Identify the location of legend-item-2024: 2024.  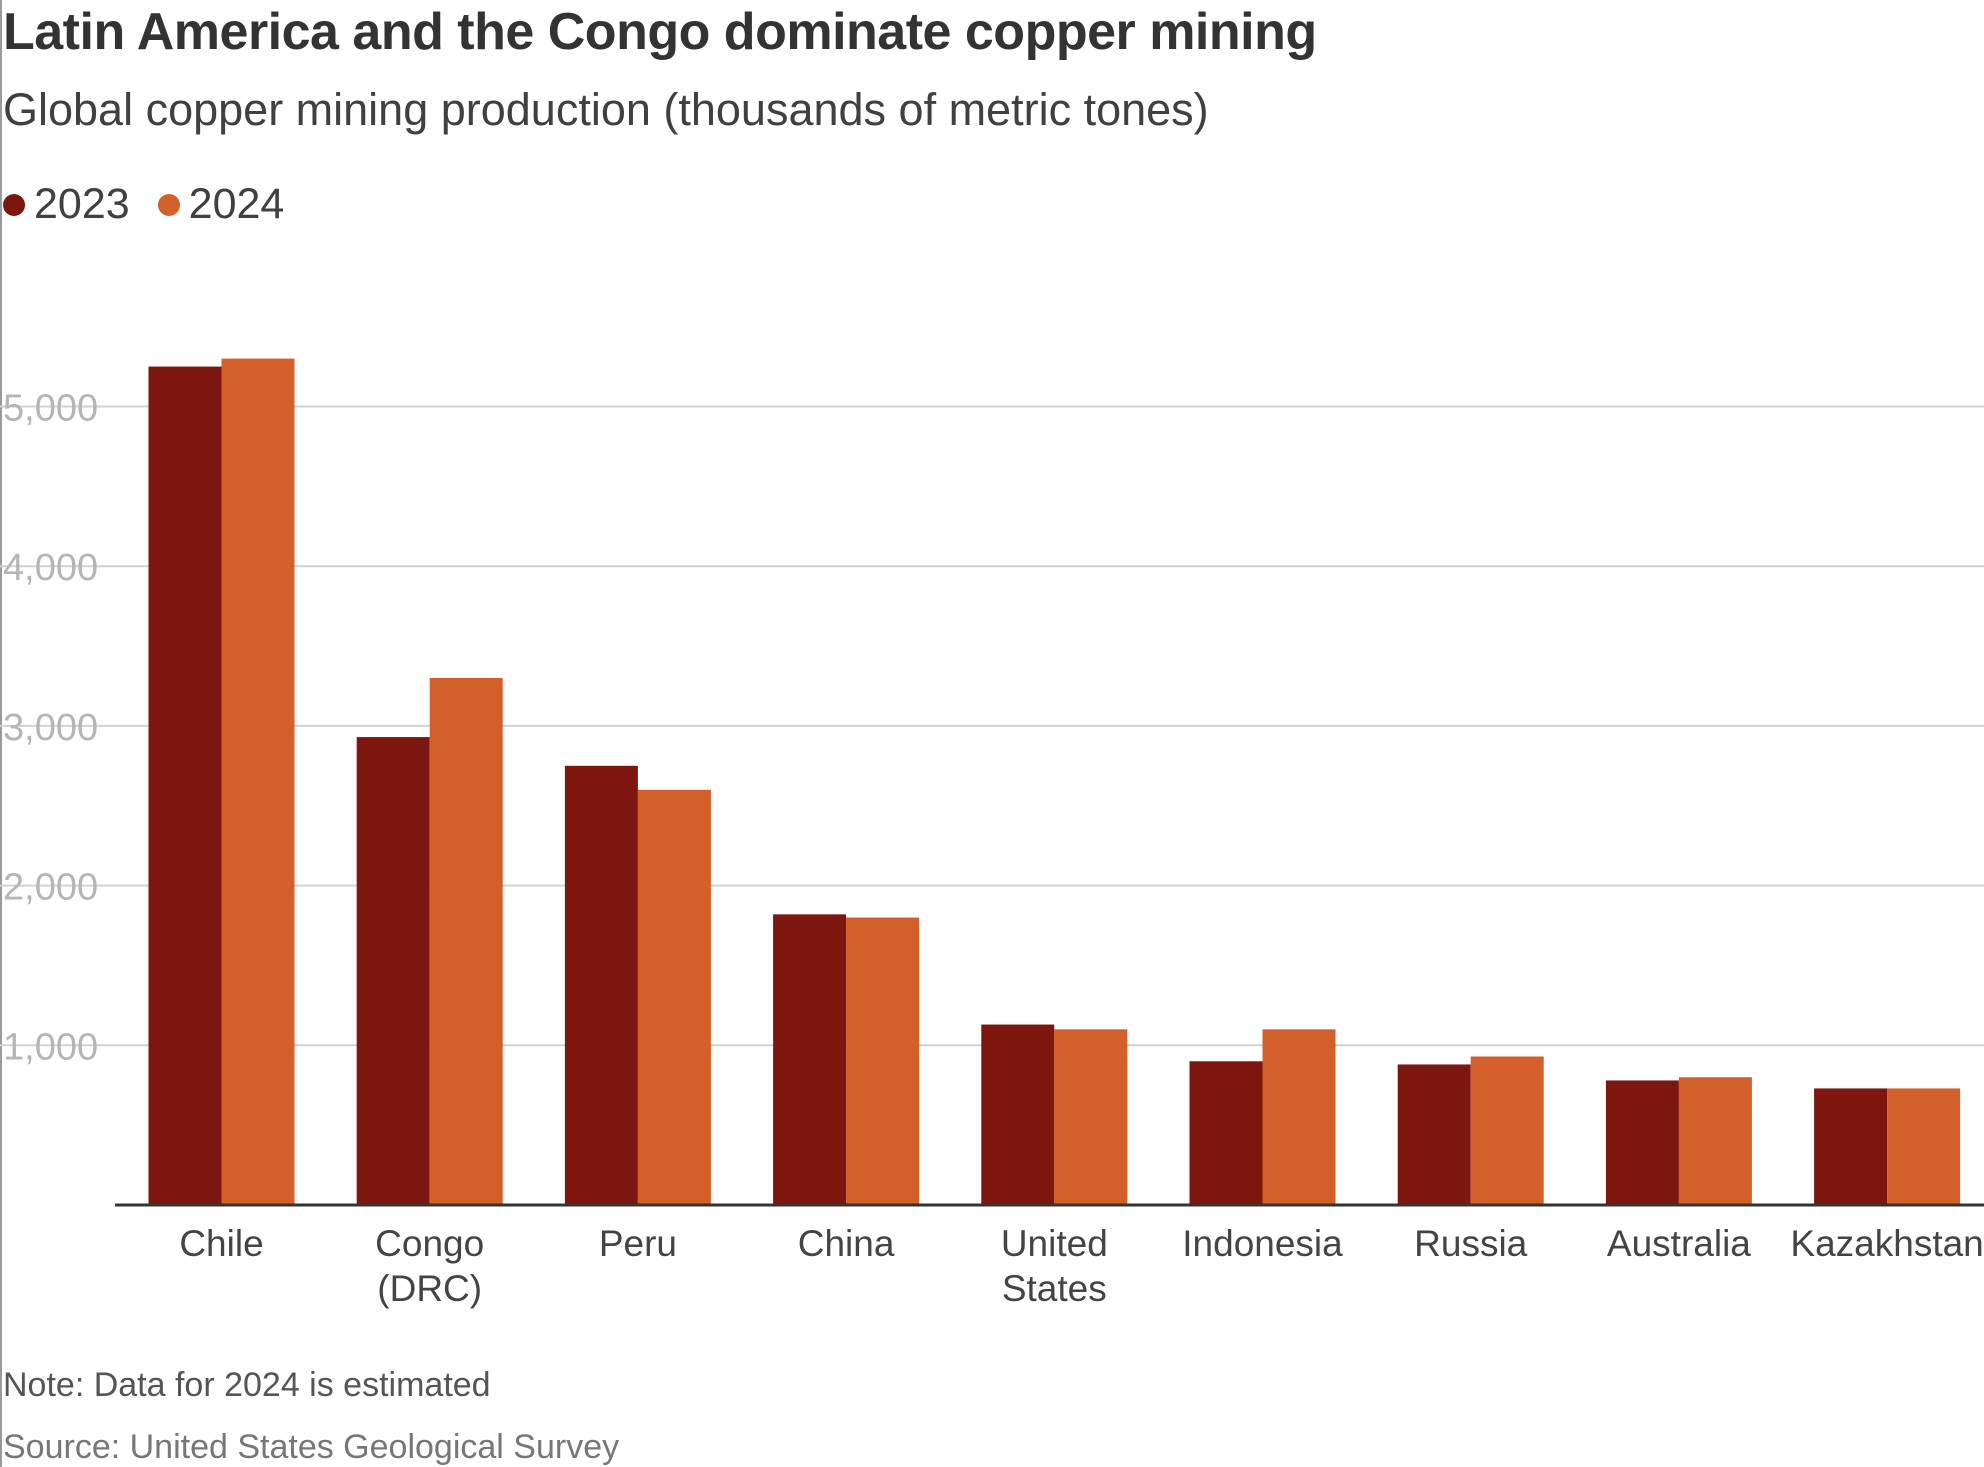
(221, 204).